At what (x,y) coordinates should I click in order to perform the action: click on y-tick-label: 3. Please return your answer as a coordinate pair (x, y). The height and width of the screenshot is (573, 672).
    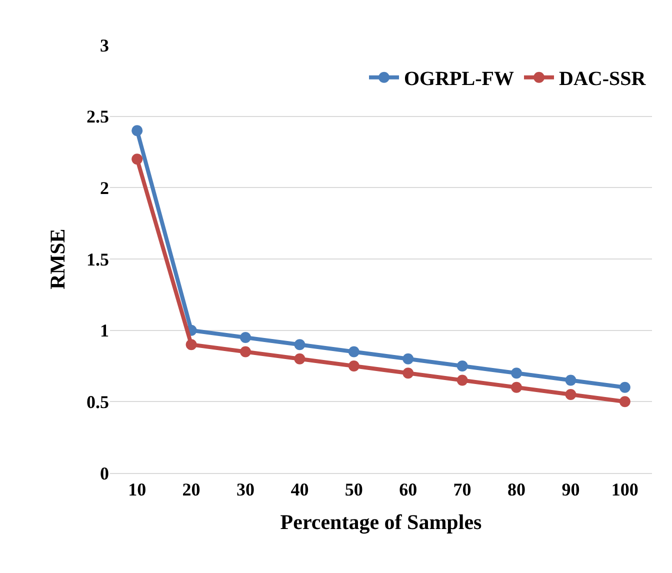
    Looking at the image, I should click on (104, 45).